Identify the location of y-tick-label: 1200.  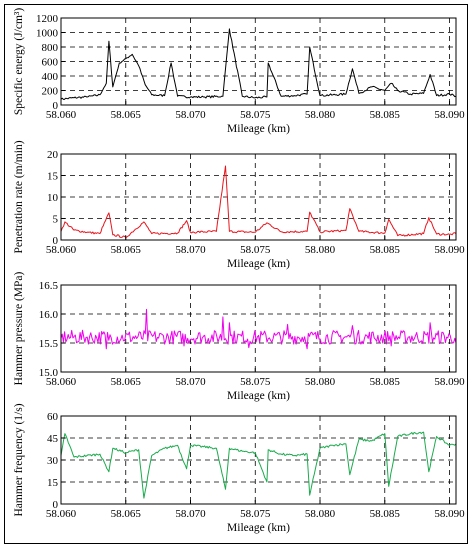
(47, 19).